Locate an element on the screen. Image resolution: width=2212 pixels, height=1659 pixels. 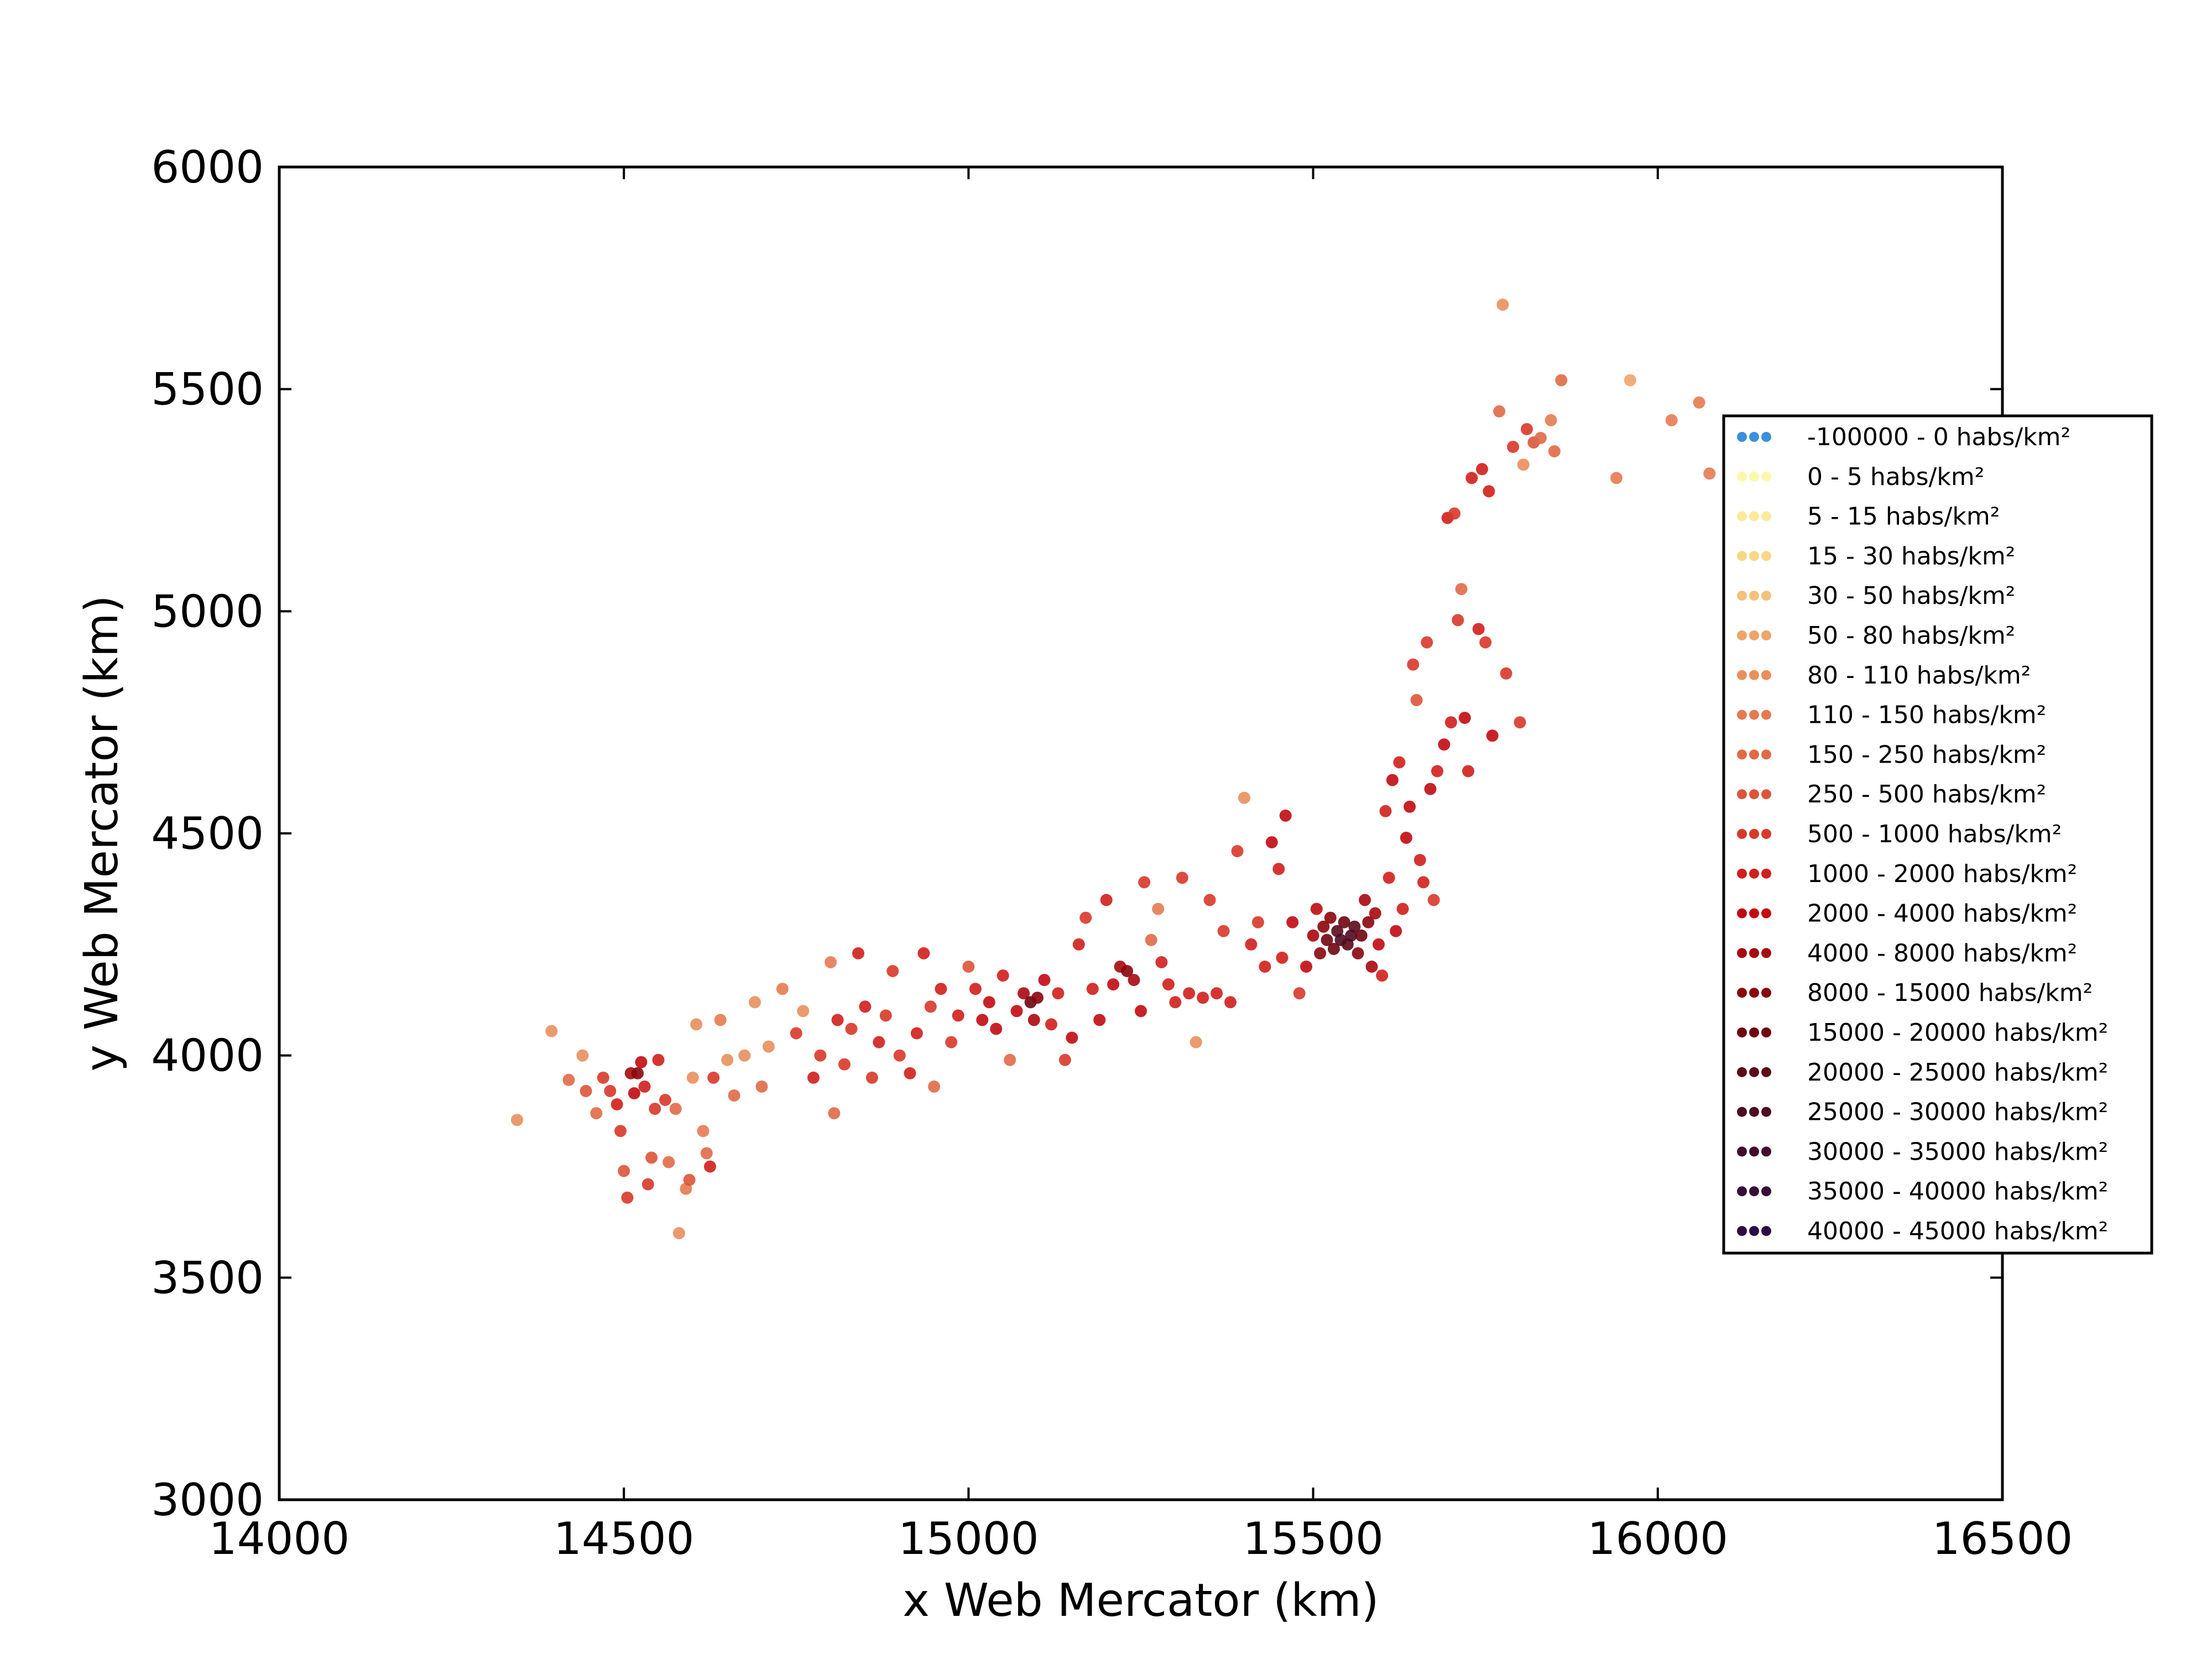
x-tick-label: 16000 is located at coordinates (1659, 1539).